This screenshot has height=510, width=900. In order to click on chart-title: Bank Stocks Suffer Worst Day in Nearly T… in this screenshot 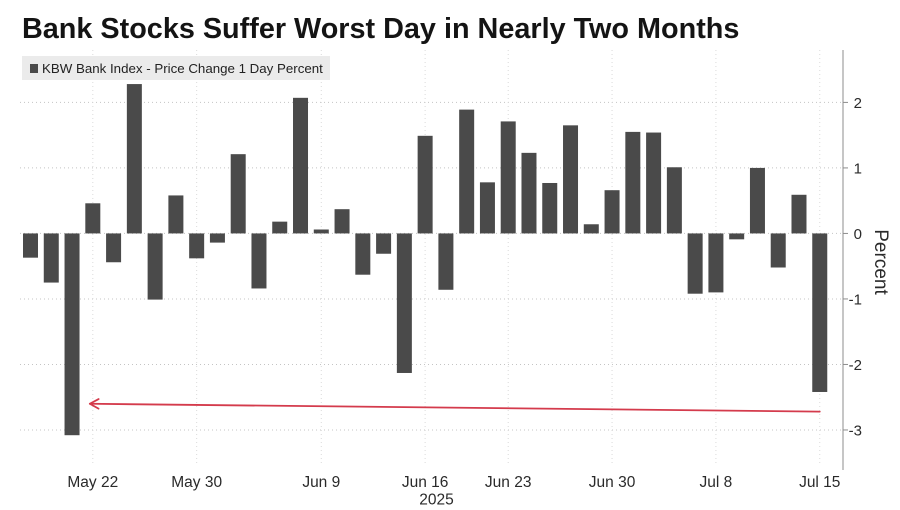, I will do `click(381, 29)`.